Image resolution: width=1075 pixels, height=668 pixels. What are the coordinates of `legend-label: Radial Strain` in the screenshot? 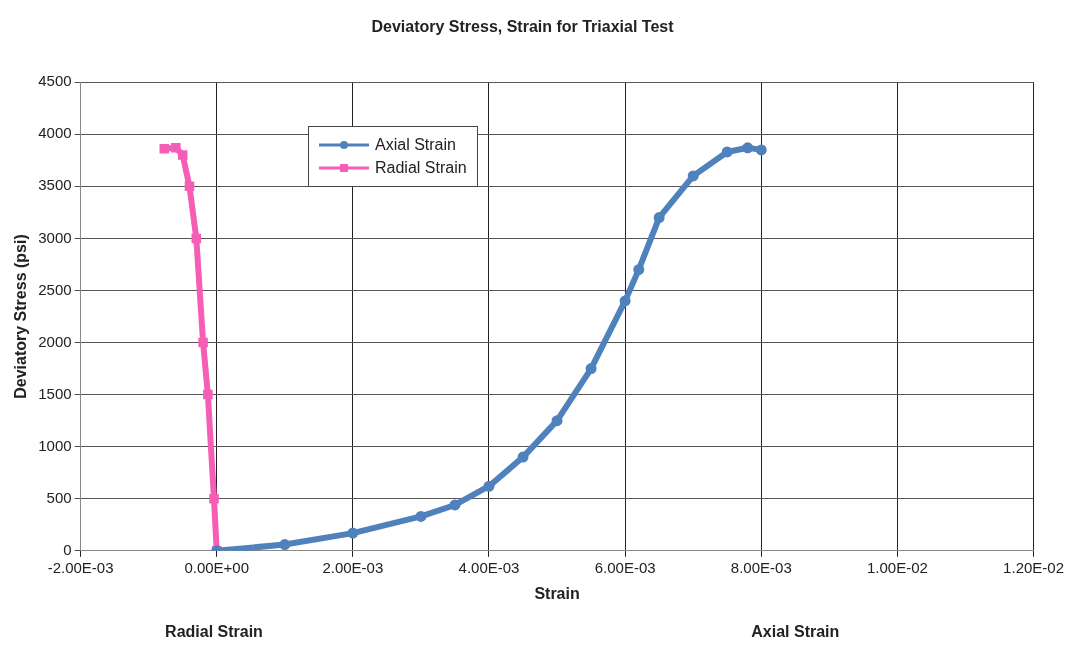 It's located at (421, 168).